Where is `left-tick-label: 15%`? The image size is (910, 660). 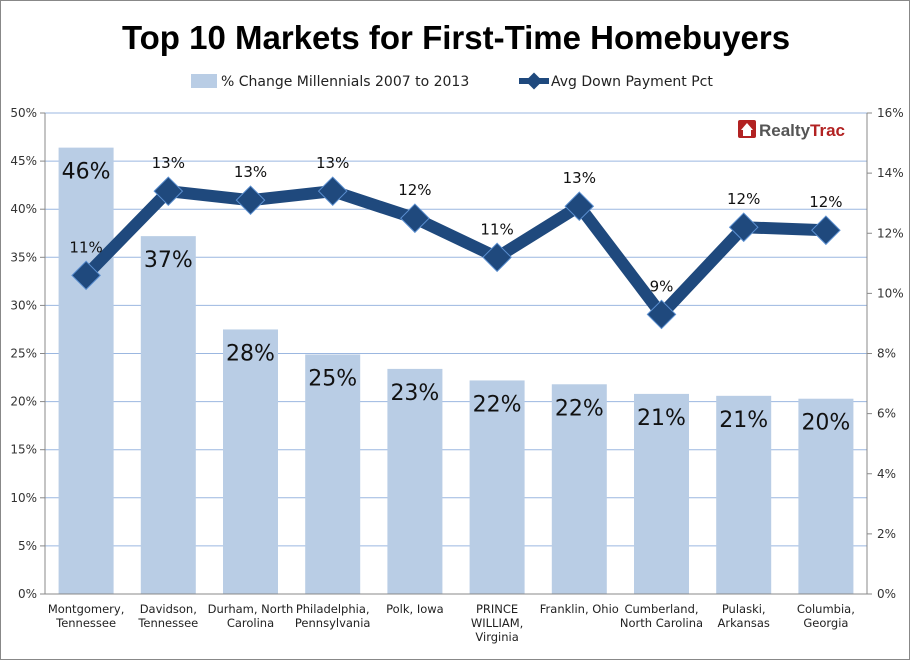 left-tick-label: 15% is located at coordinates (23, 450).